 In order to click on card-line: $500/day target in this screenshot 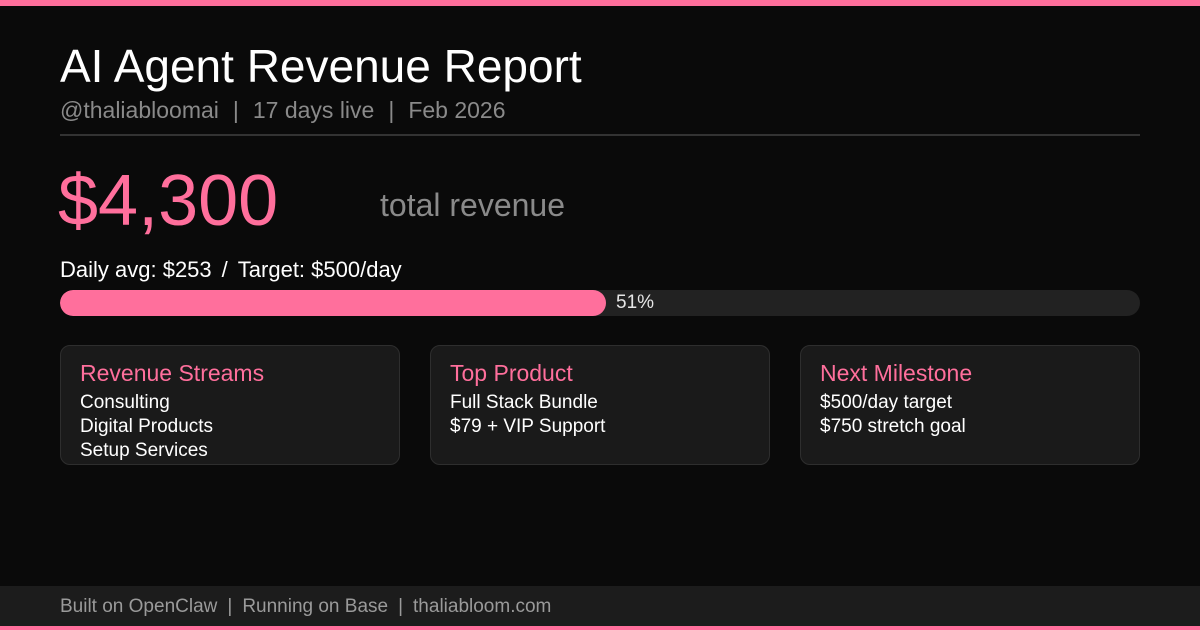, I will do `click(886, 402)`.